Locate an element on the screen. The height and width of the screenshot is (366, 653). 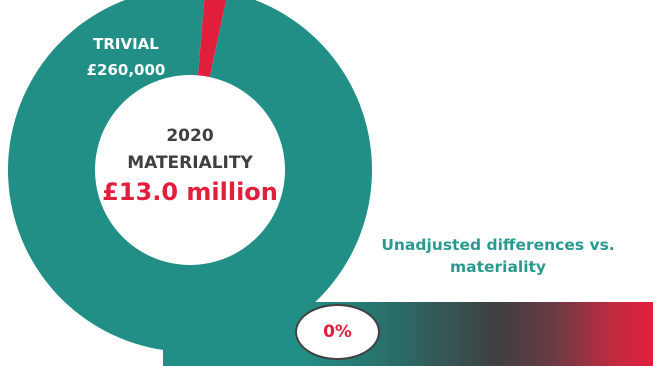
trivial-slice-label: TRIVIAL is located at coordinates (126, 44).